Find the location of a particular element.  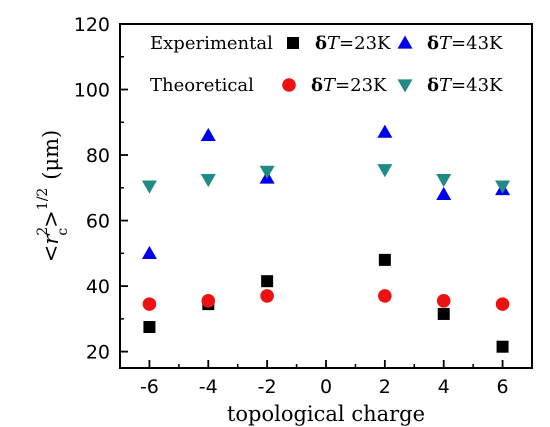

legend-marker-triangle-down is located at coordinates (405, 86).